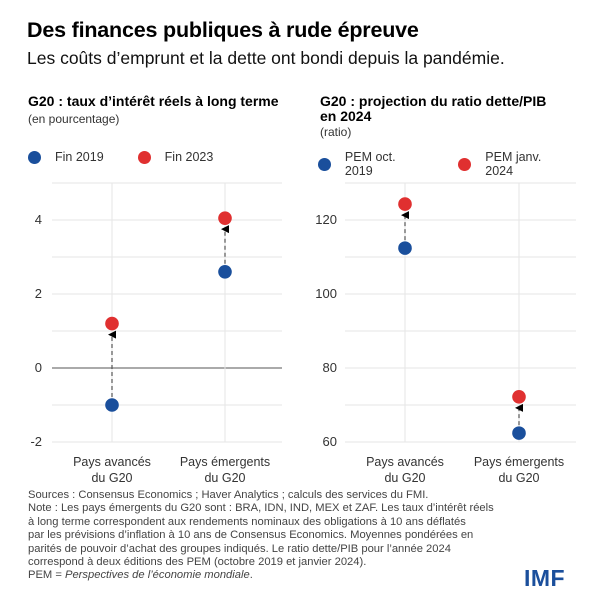  I want to click on right-chart-unit: (ratio), so click(336, 132).